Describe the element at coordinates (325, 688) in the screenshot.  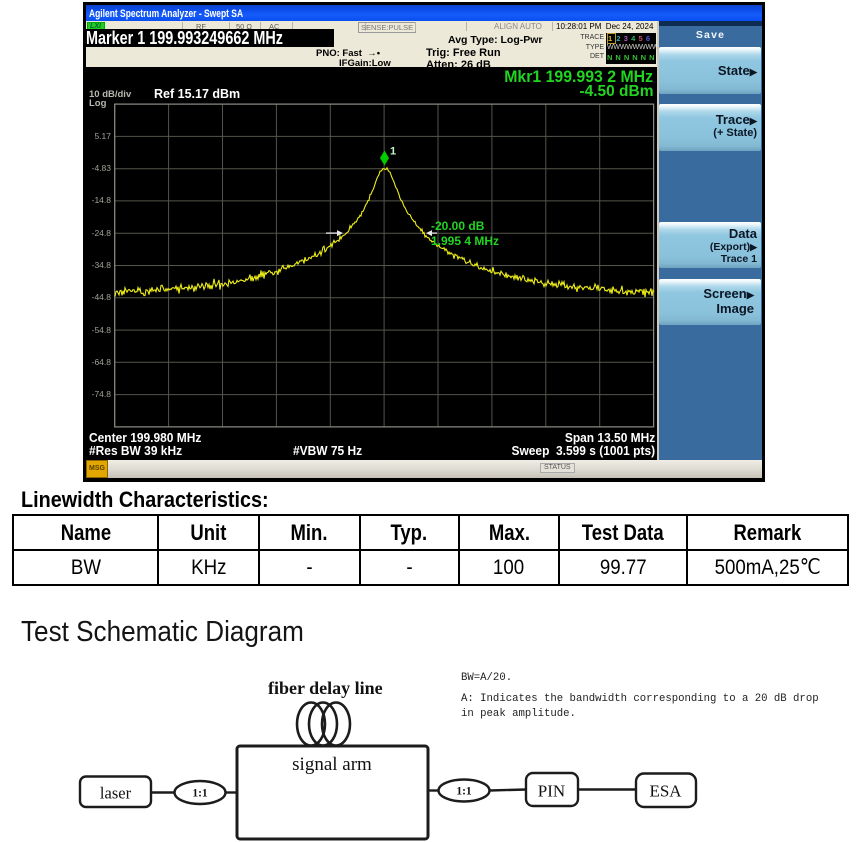
I see `svg-text: fiber delay line` at that location.